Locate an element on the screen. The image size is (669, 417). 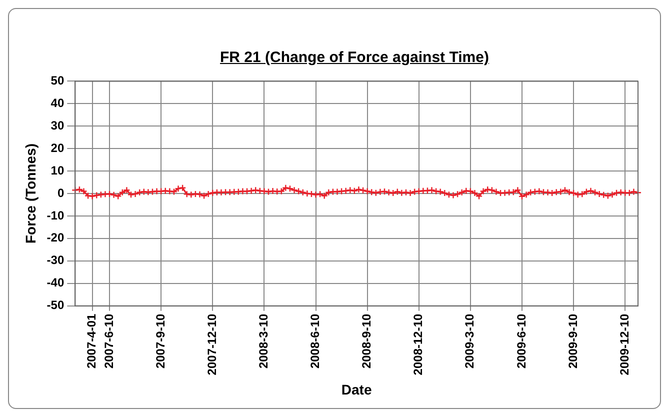
y-tick-label: -30 is located at coordinates (55, 260).